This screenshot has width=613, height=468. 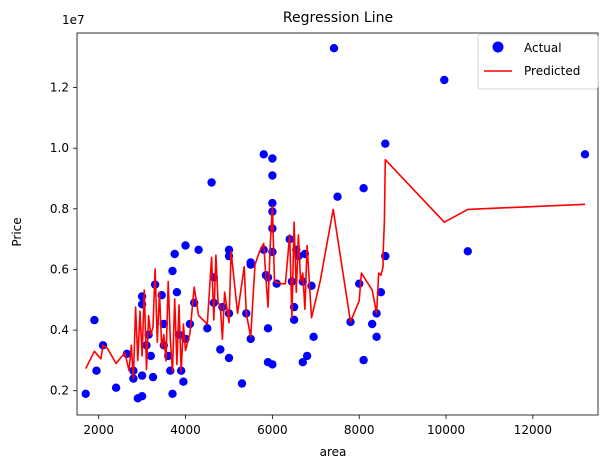 What do you see at coordinates (446, 430) in the screenshot?
I see `x-tick-label-4: 10000` at bounding box center [446, 430].